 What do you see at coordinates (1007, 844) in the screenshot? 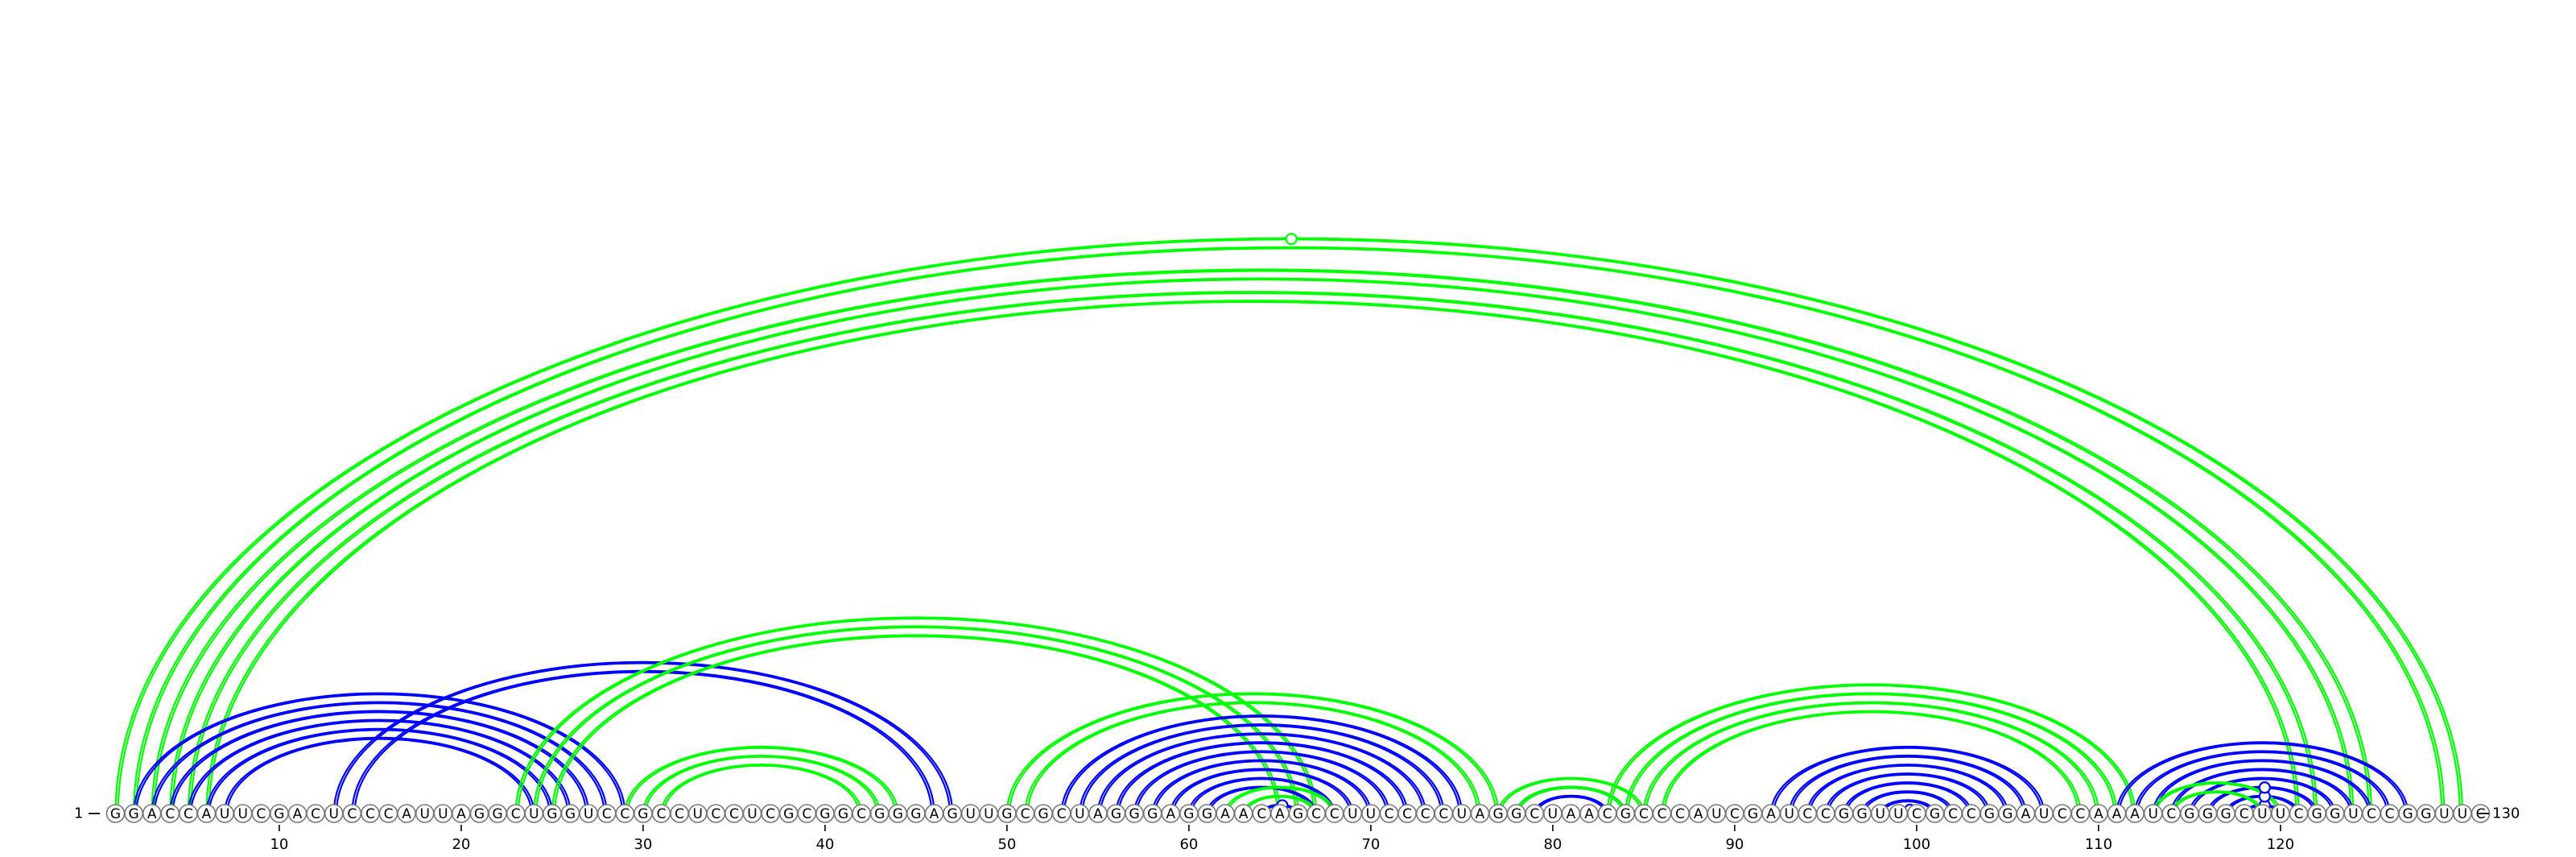
I see `axis-tick-label: 50` at bounding box center [1007, 844].